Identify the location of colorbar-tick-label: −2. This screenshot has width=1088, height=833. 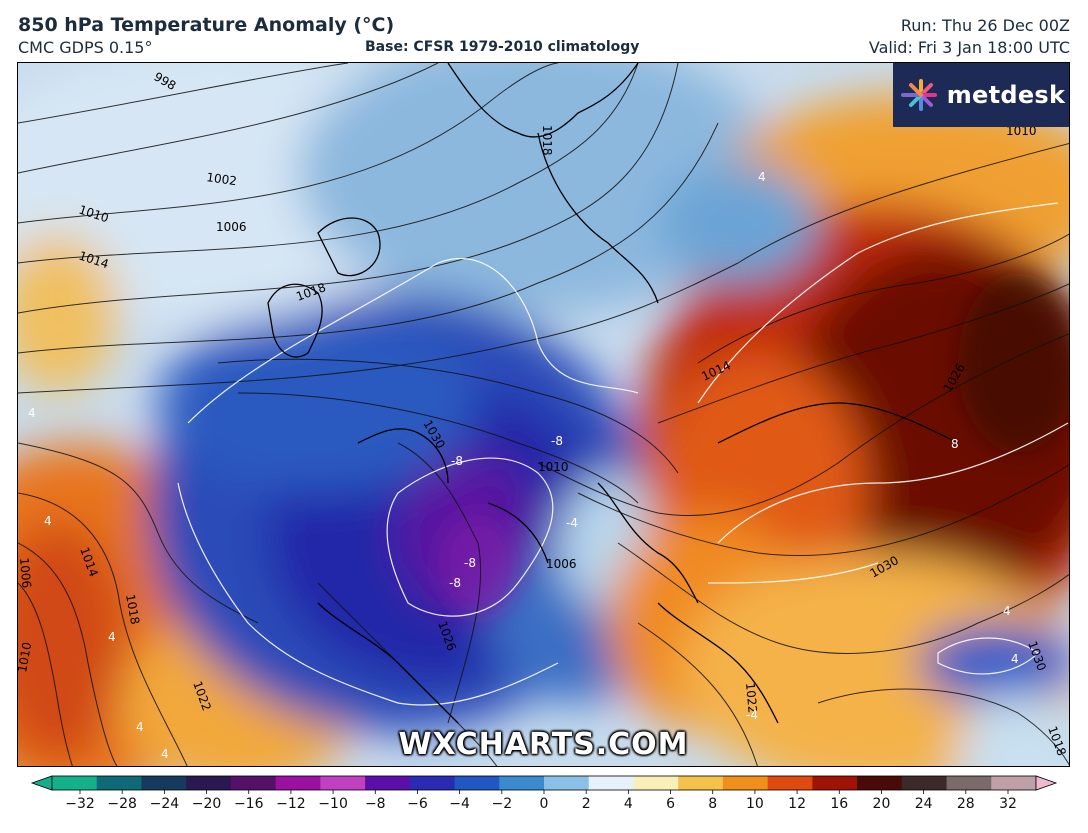
(502, 804).